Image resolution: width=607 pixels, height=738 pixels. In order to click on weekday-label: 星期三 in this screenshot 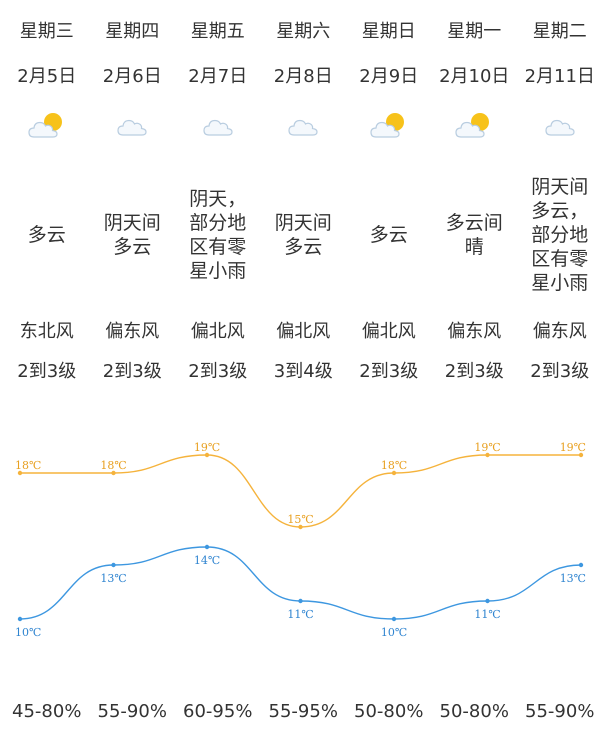, I will do `click(46, 31)`.